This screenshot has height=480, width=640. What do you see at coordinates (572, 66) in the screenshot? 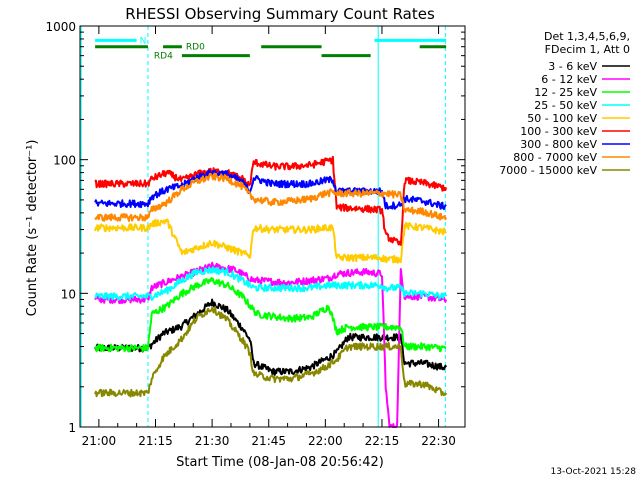
I see `legend-label-1: 3 - 6 keV` at bounding box center [572, 66].